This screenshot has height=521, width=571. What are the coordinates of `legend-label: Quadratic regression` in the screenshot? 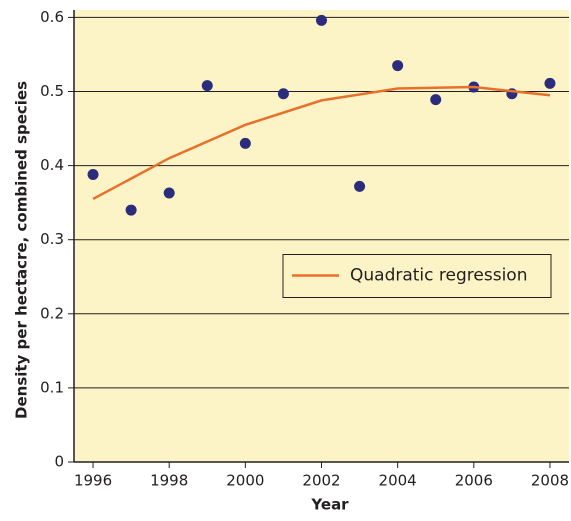 It's located at (438, 276).